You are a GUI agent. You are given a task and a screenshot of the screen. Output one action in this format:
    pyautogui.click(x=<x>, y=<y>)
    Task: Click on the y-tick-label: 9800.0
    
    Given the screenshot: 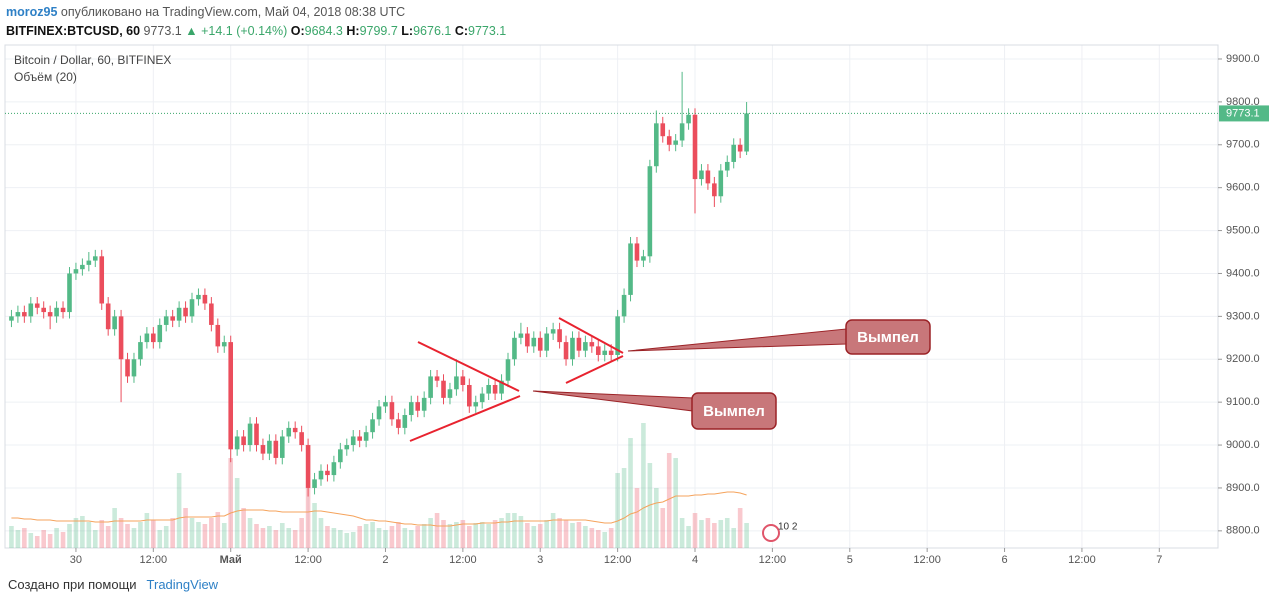 What is the action you would take?
    pyautogui.click(x=1243, y=102)
    